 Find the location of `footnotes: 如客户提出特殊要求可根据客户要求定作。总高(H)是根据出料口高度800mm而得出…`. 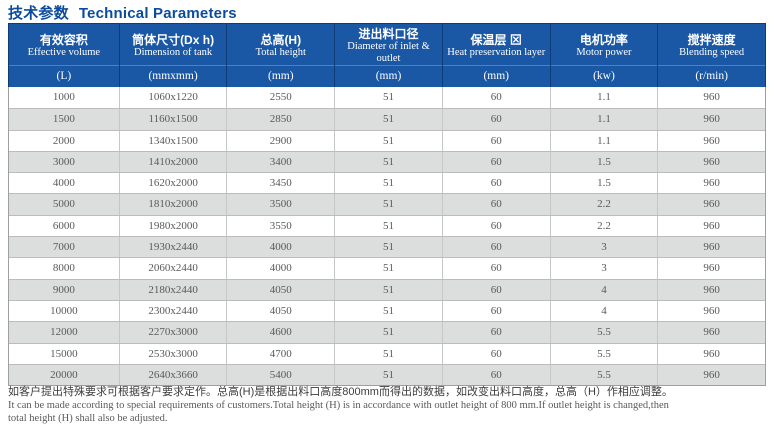

footnotes: 如客户提出特殊要求可根据客户要求定作。总高(H)是根据出料口高度800mm而得出… is located at coordinates (391, 405).